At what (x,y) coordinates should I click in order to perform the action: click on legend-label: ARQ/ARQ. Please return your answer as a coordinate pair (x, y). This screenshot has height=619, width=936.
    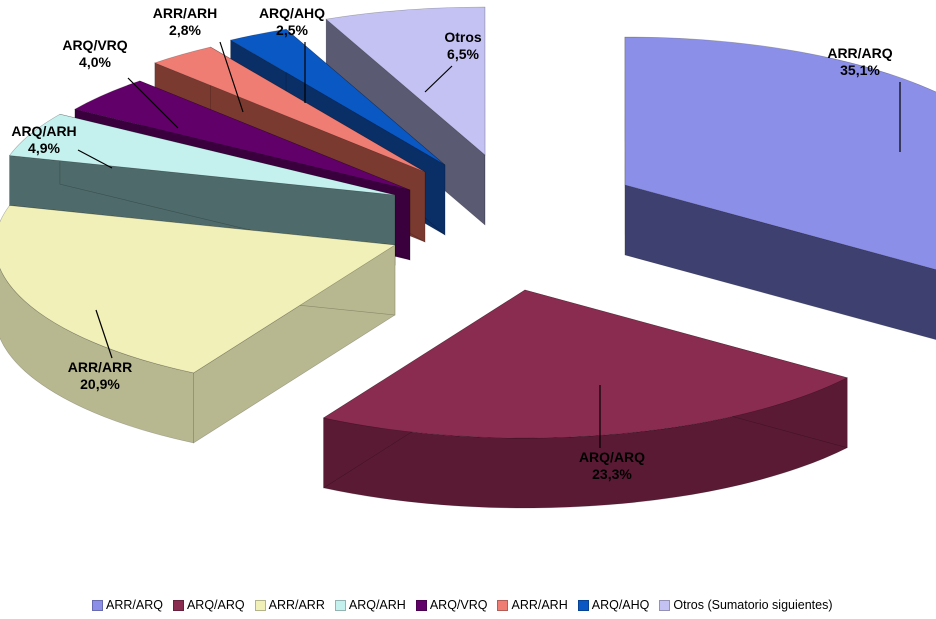
    Looking at the image, I should click on (216, 605).